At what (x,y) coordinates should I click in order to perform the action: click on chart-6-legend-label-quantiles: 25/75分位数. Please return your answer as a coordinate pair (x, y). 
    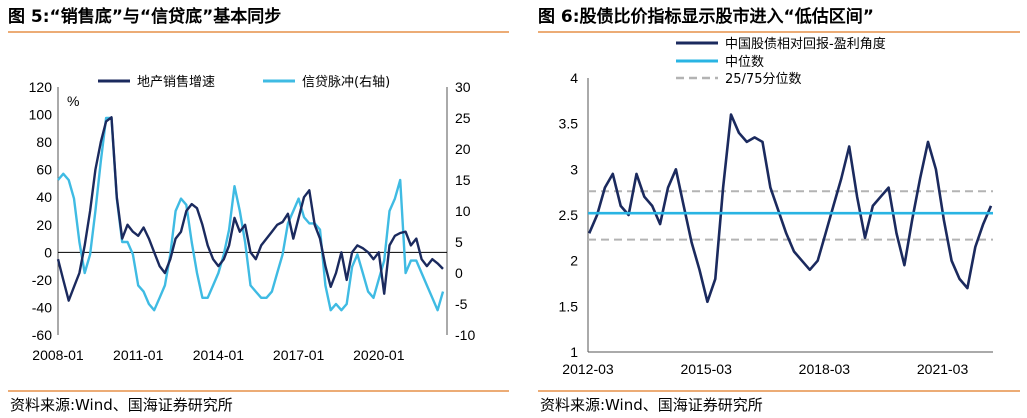
    Looking at the image, I should click on (763, 79).